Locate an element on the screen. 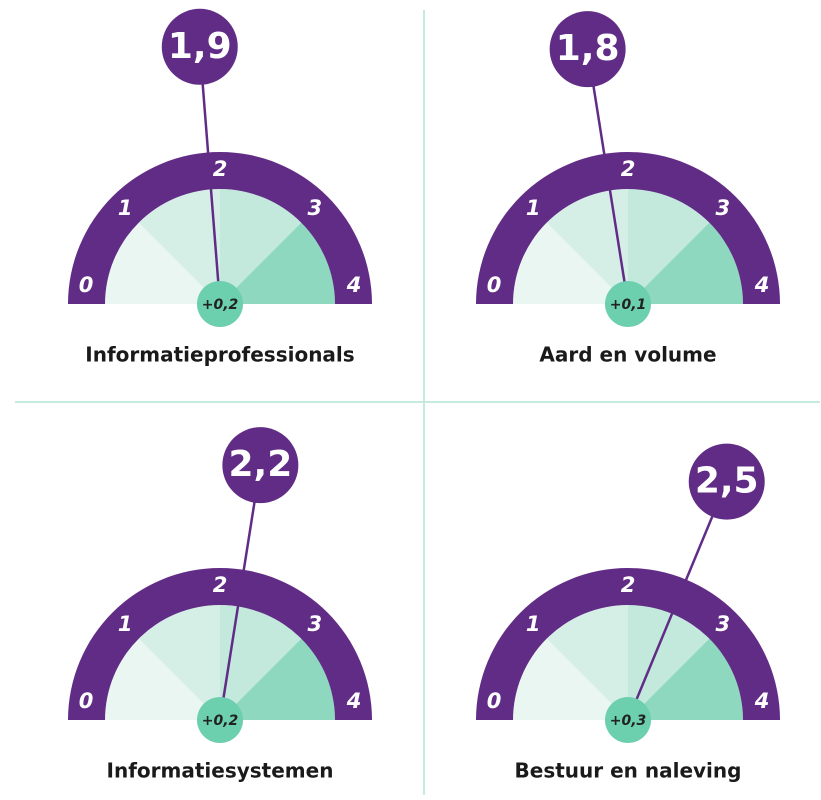  delta-label: +0,3 is located at coordinates (628, 721).